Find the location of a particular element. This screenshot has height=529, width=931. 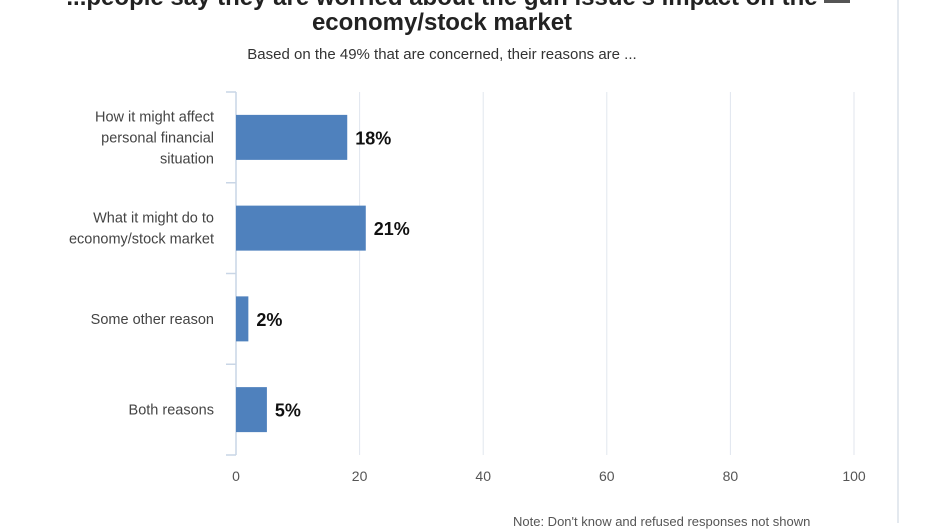

data-label: 18% is located at coordinates (373, 138).